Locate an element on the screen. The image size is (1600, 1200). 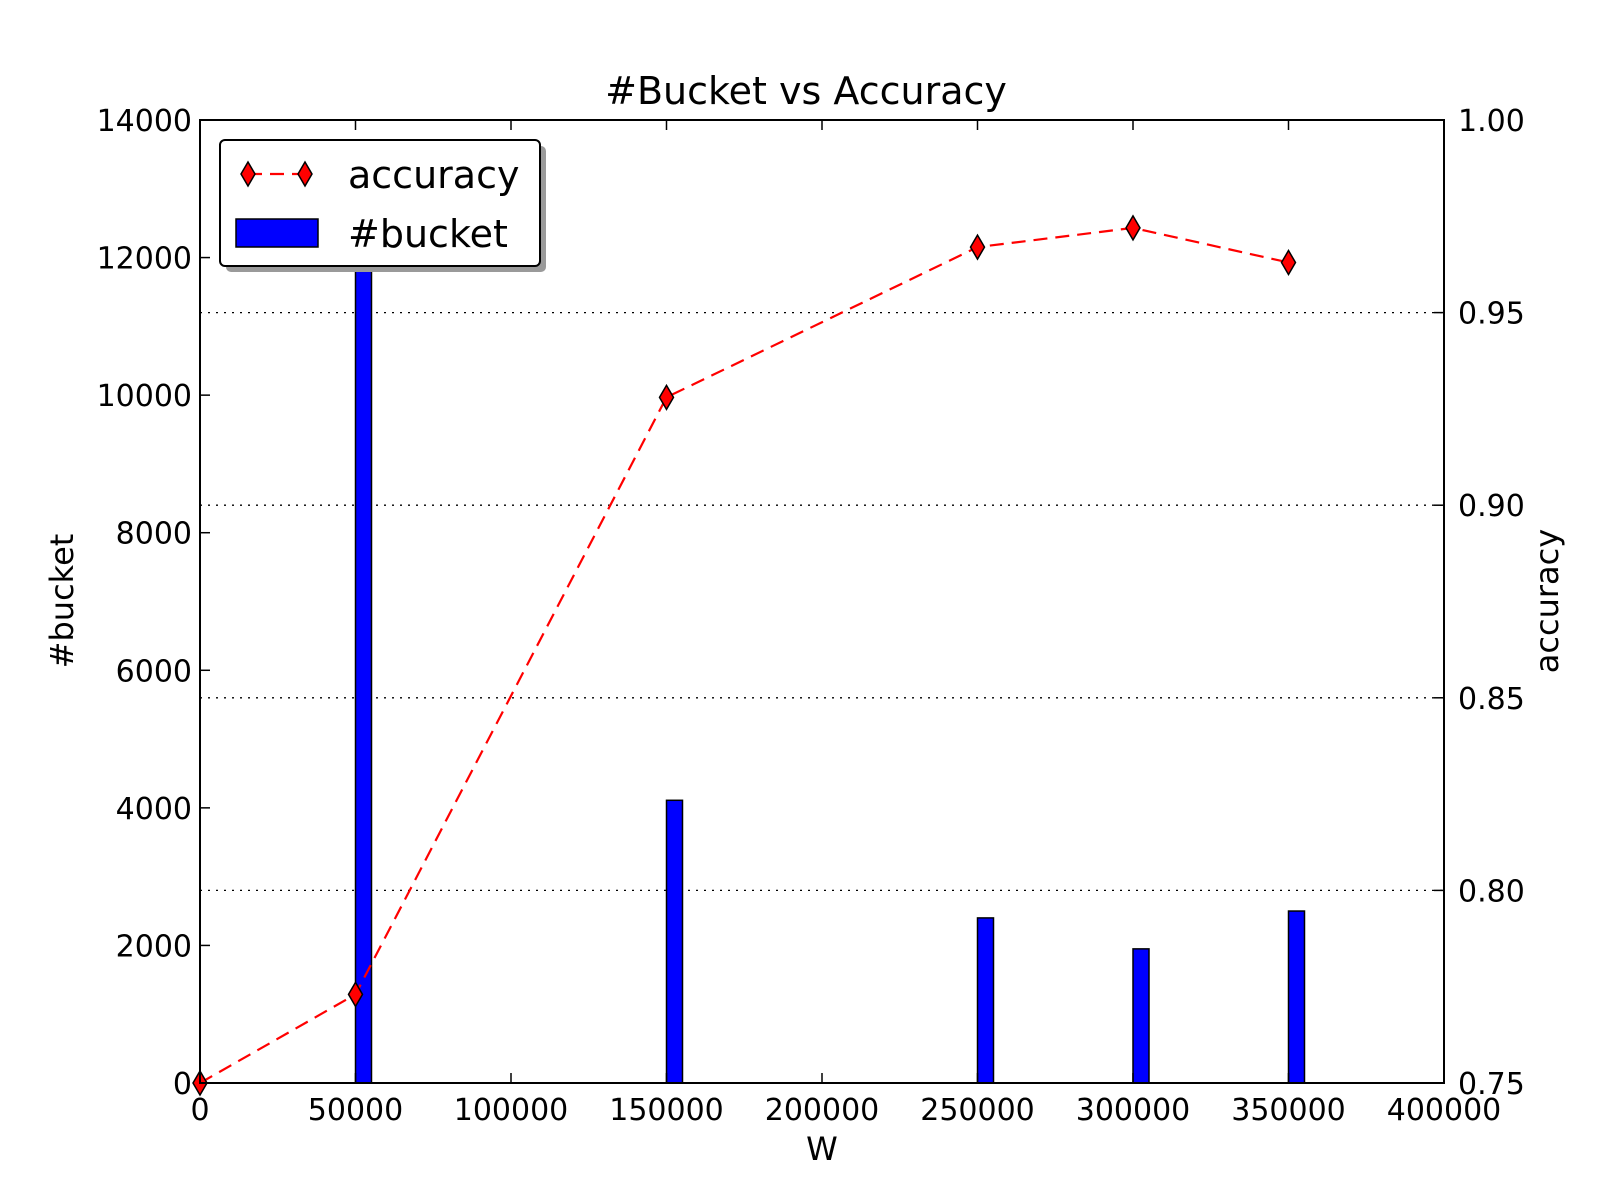
x-tick-label: 100000 is located at coordinates (511, 1110).